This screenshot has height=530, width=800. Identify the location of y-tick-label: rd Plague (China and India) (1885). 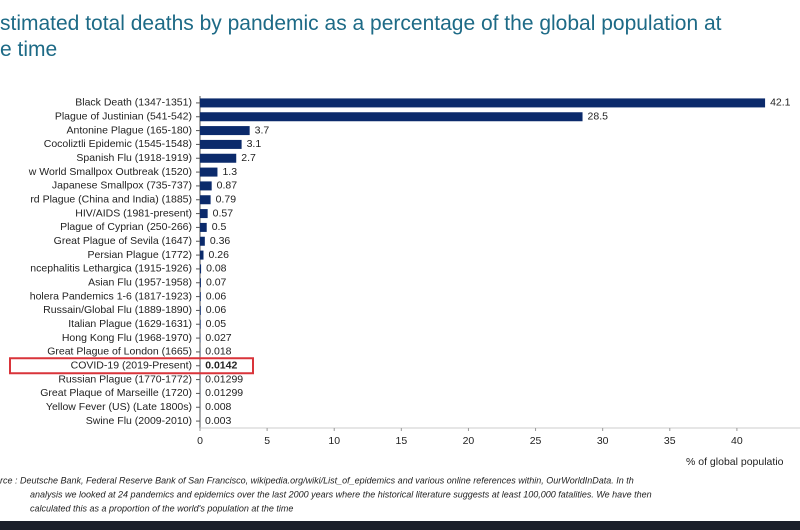
(111, 200).